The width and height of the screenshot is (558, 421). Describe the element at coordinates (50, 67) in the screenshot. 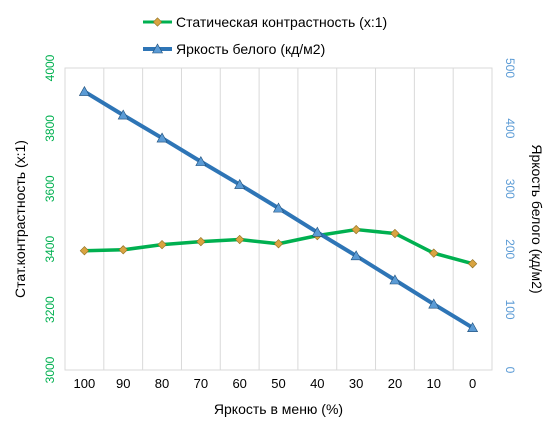

I see `y-left-tick-label: 4000` at that location.